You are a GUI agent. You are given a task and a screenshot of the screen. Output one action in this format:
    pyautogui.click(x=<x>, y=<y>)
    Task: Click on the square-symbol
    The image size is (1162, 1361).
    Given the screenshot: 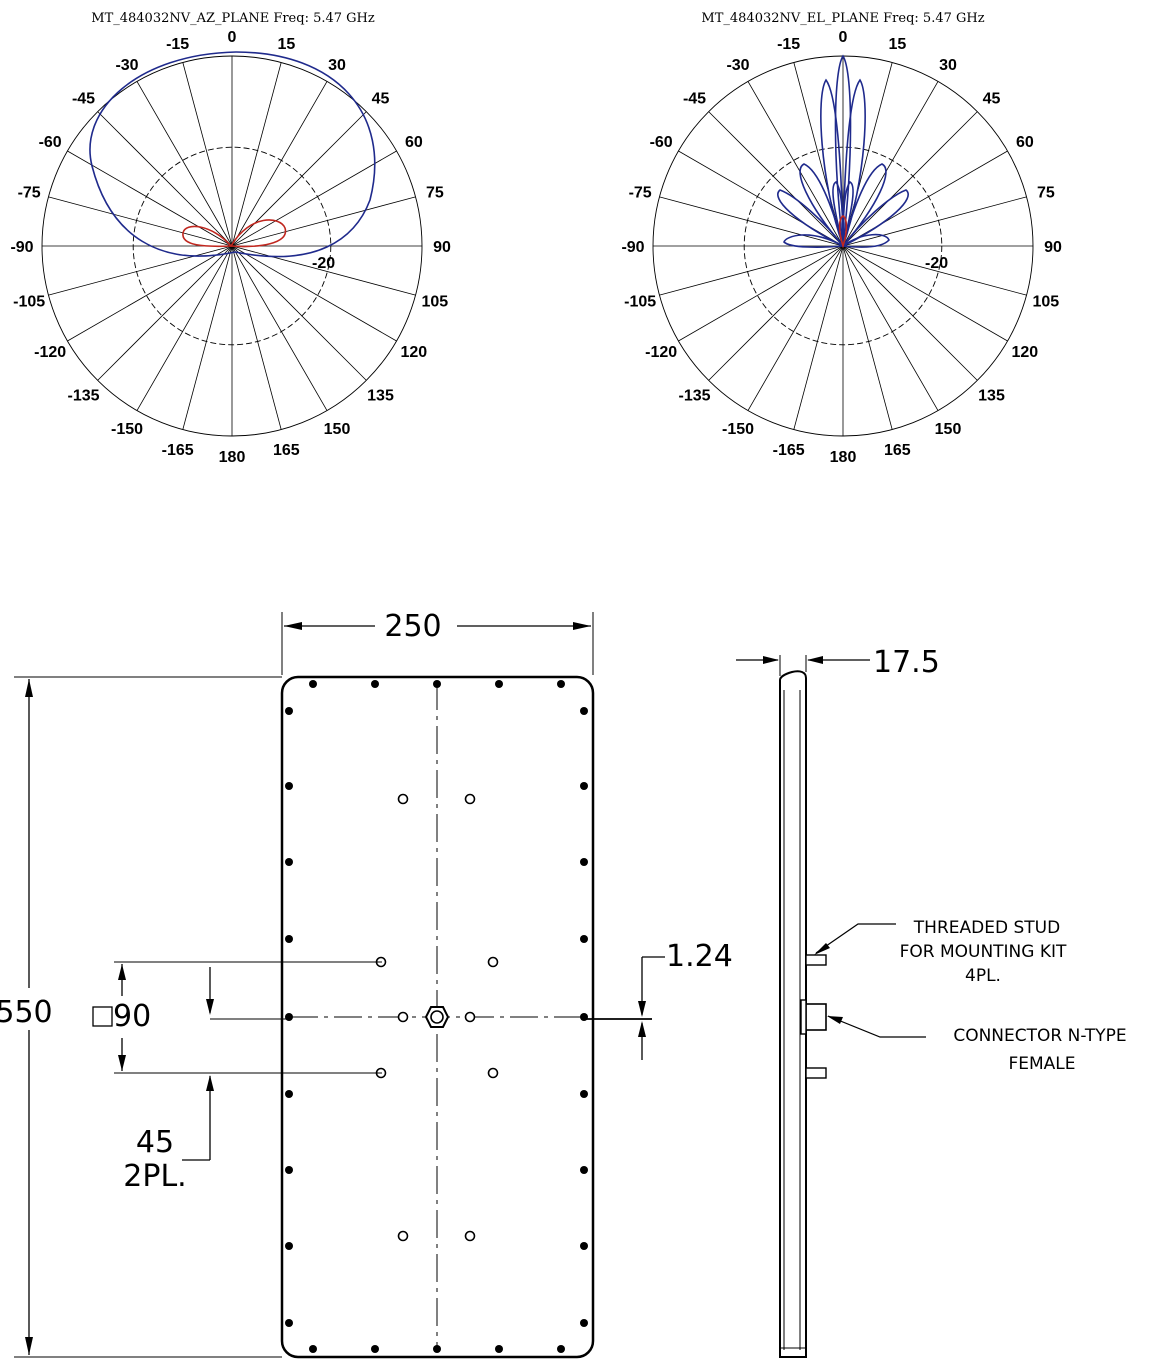 What is the action you would take?
    pyautogui.click(x=102, y=1016)
    